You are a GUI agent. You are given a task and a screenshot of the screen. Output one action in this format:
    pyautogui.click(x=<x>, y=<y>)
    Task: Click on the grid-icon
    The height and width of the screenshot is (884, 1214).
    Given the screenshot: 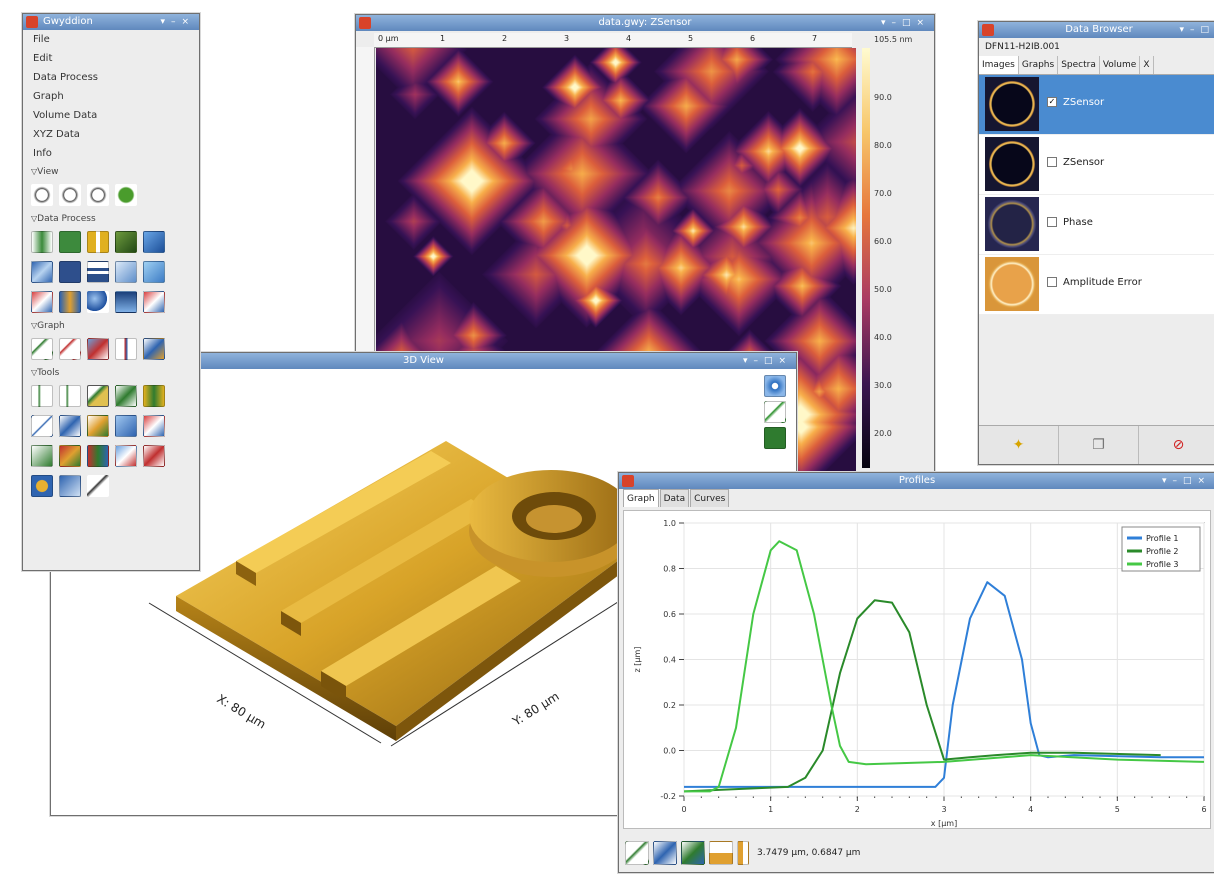 What is the action you would take?
    pyautogui.click(x=775, y=438)
    